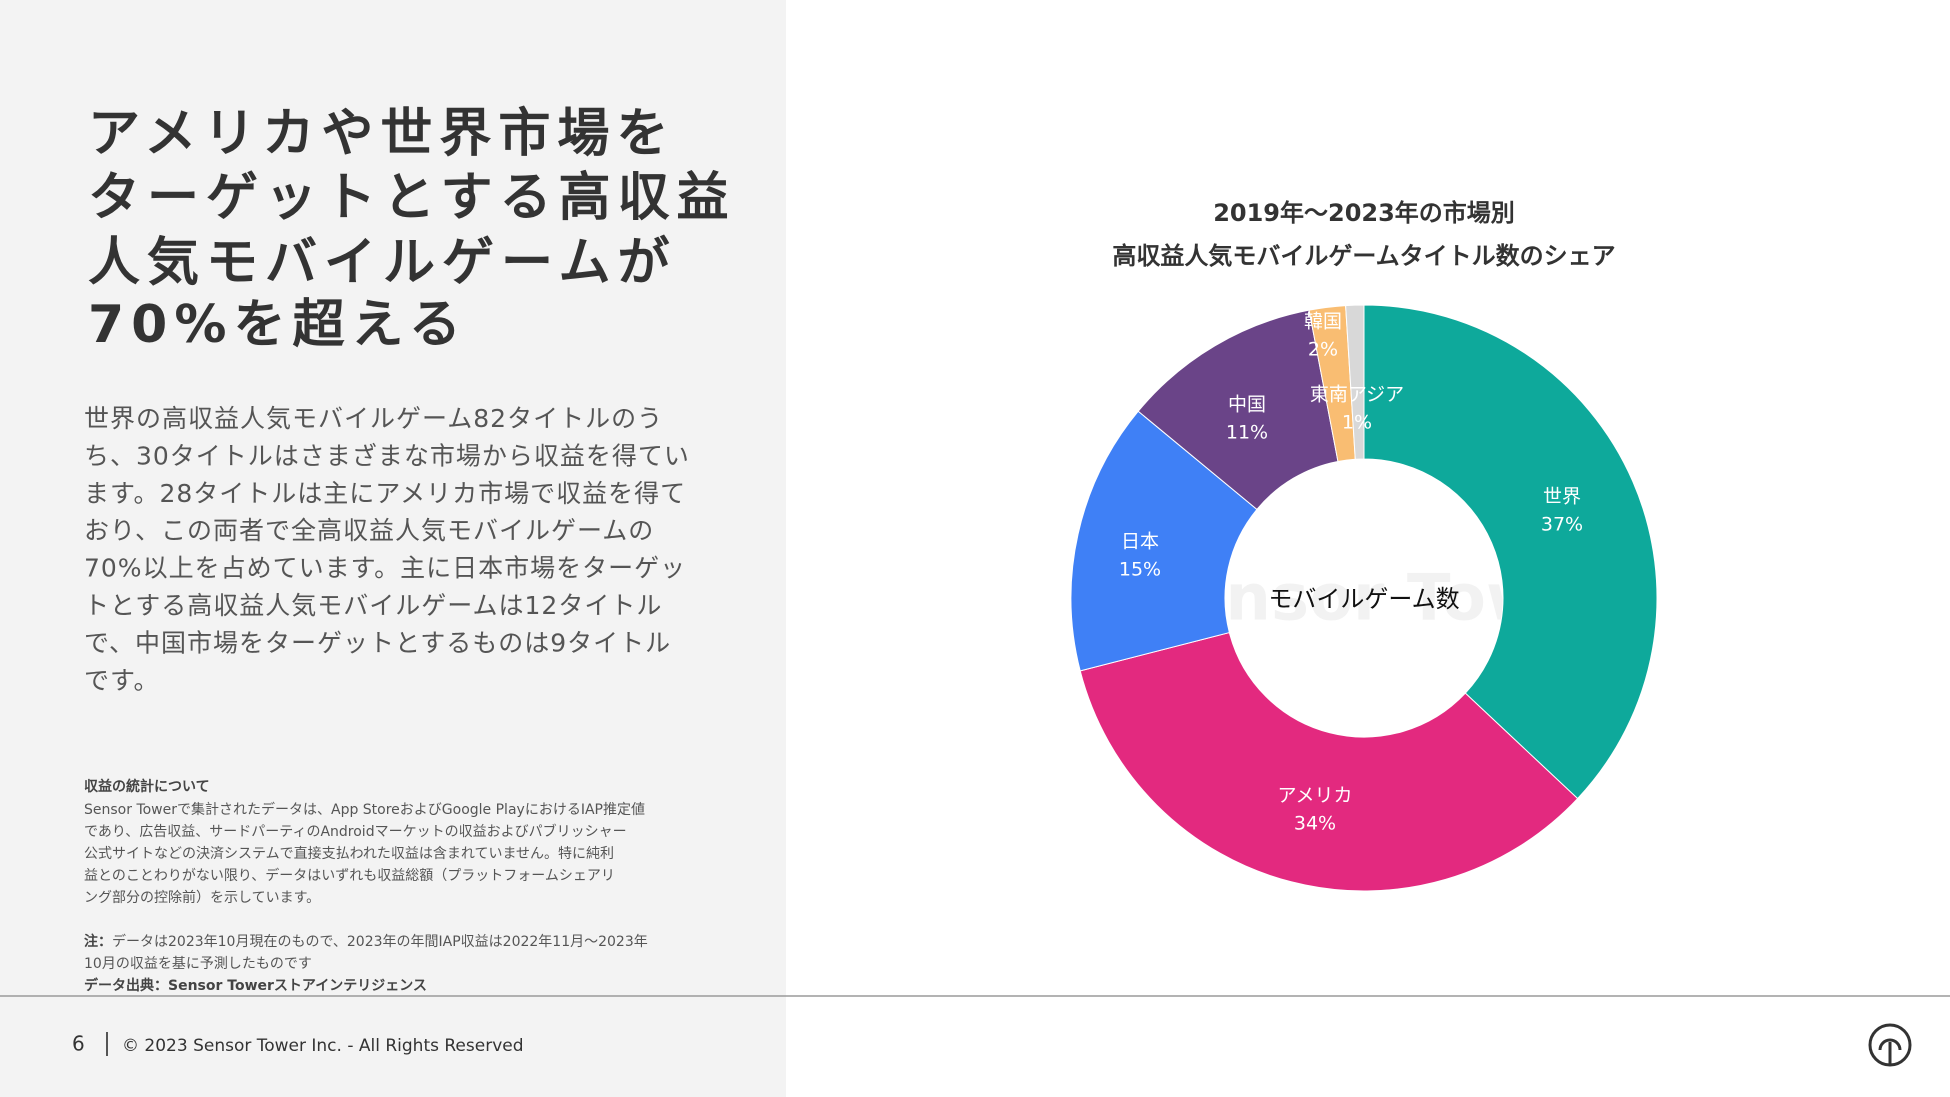  I want to click on slice-value-label: 37%, so click(1562, 525).